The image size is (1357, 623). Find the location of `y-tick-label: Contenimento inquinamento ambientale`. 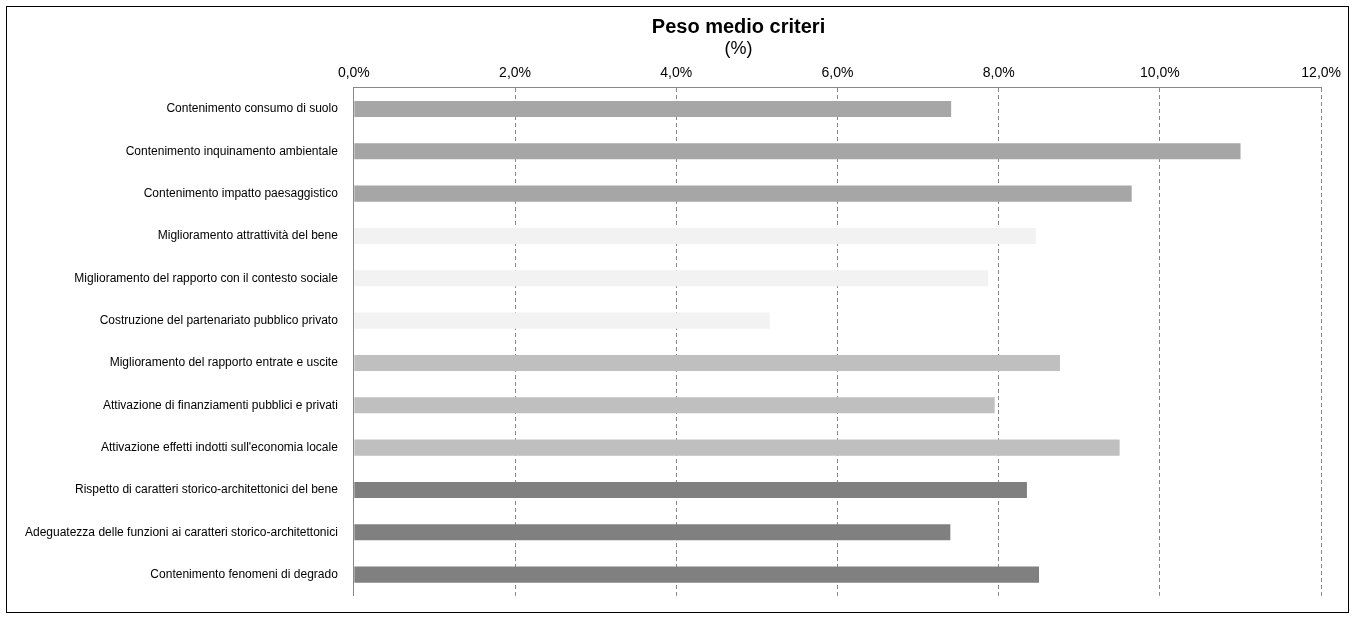

y-tick-label: Contenimento inquinamento ambientale is located at coordinates (232, 150).